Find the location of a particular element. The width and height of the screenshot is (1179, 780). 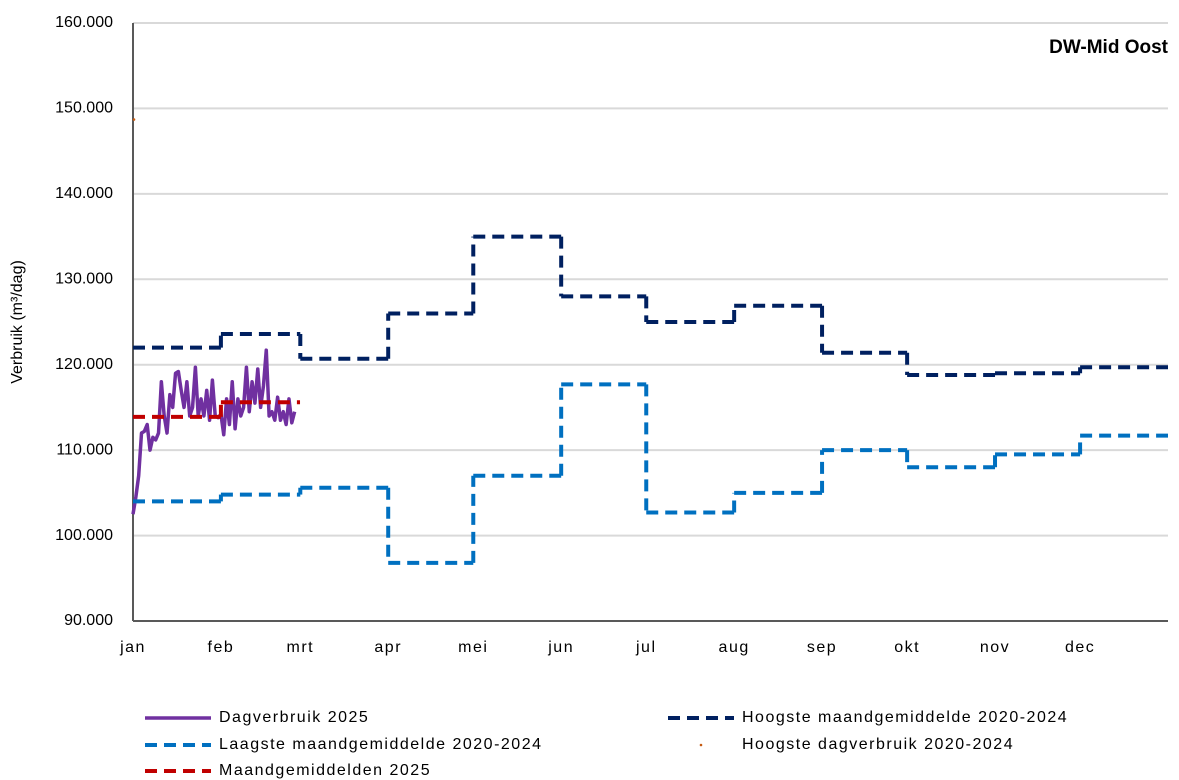

legend-label: Hoogste maandgemiddelde 2020-2024 is located at coordinates (905, 717).